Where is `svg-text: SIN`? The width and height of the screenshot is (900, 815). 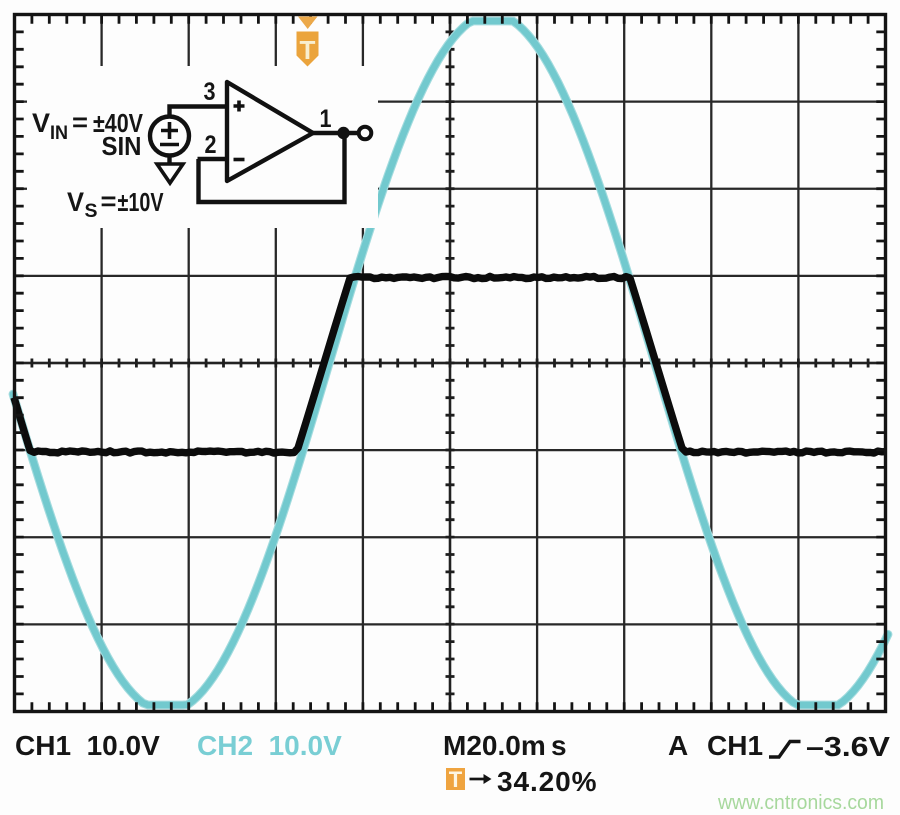
svg-text: SIN is located at coordinates (122, 146).